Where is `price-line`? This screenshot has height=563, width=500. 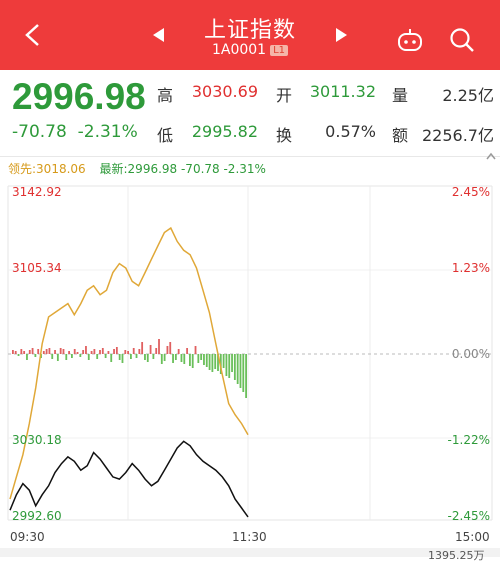
price-line is located at coordinates (129, 479).